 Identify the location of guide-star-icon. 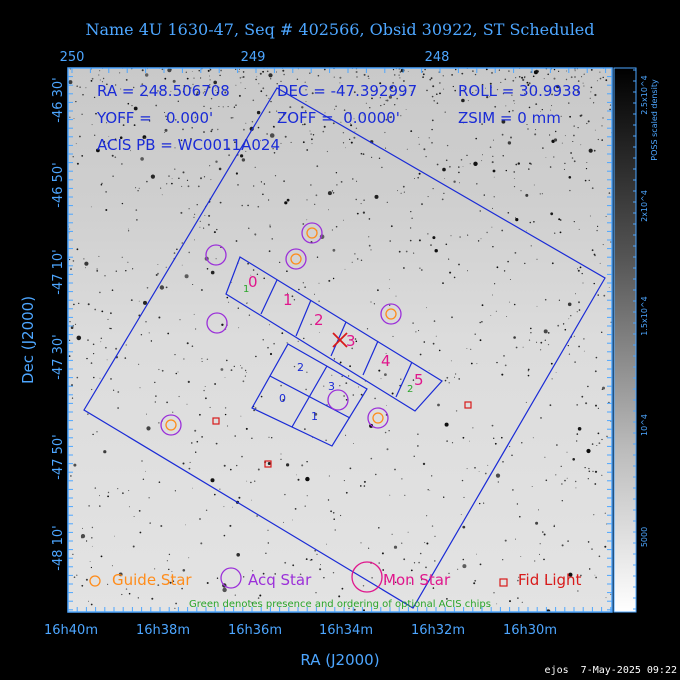
(312, 233).